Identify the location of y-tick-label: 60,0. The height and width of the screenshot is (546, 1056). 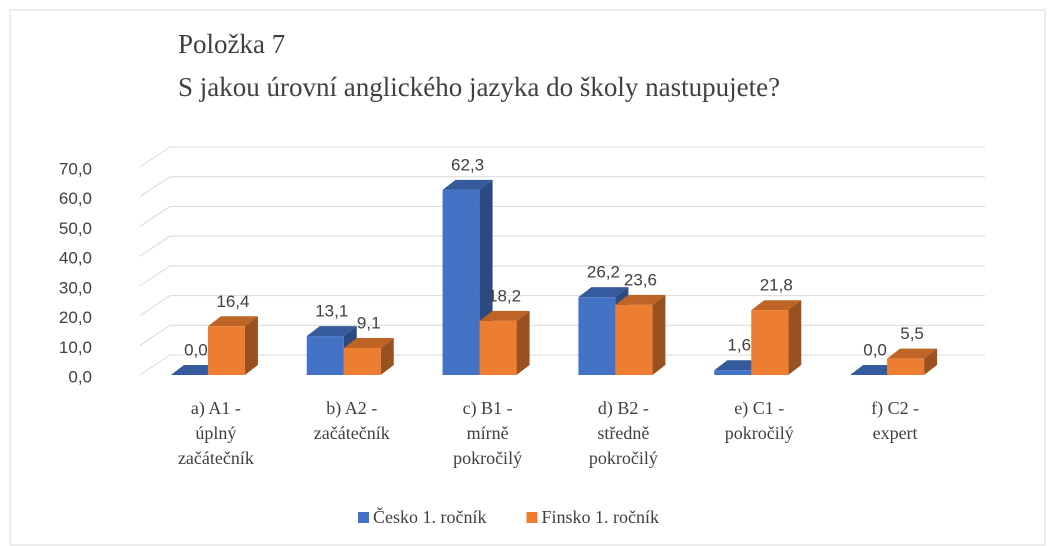
(75, 198).